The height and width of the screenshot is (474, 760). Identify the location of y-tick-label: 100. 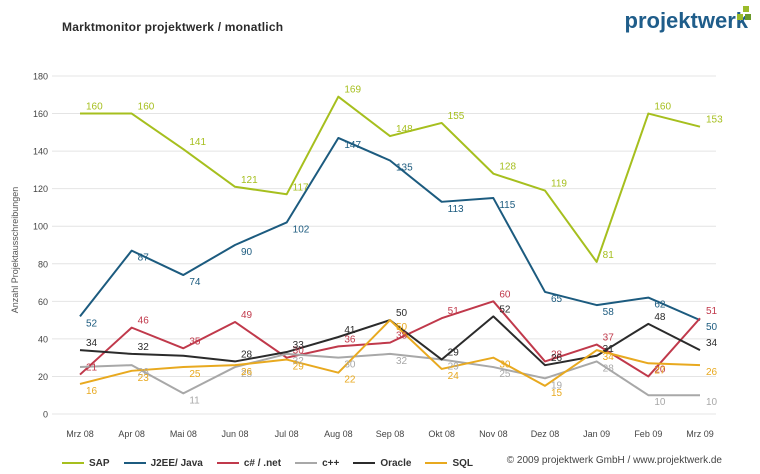
(40, 227).